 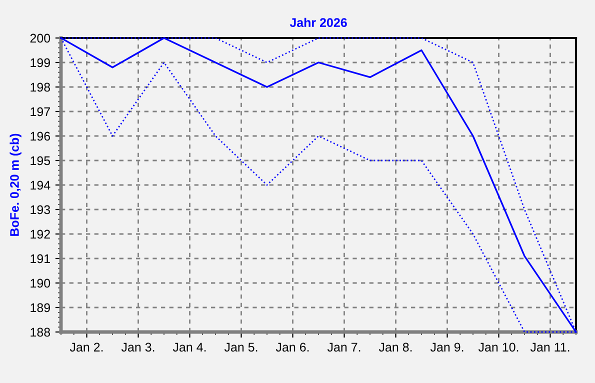 I want to click on x-tick-label: Jan 8., so click(x=395, y=347).